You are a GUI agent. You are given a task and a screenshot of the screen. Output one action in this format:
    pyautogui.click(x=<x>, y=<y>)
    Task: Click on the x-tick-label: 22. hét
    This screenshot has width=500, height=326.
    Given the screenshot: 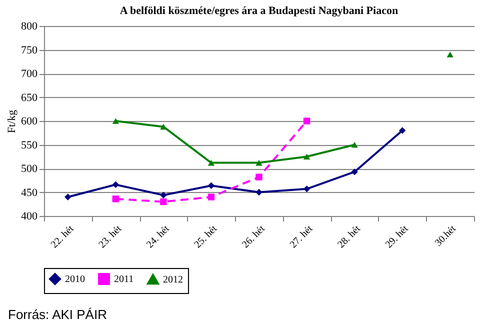 What is the action you would take?
    pyautogui.click(x=62, y=237)
    